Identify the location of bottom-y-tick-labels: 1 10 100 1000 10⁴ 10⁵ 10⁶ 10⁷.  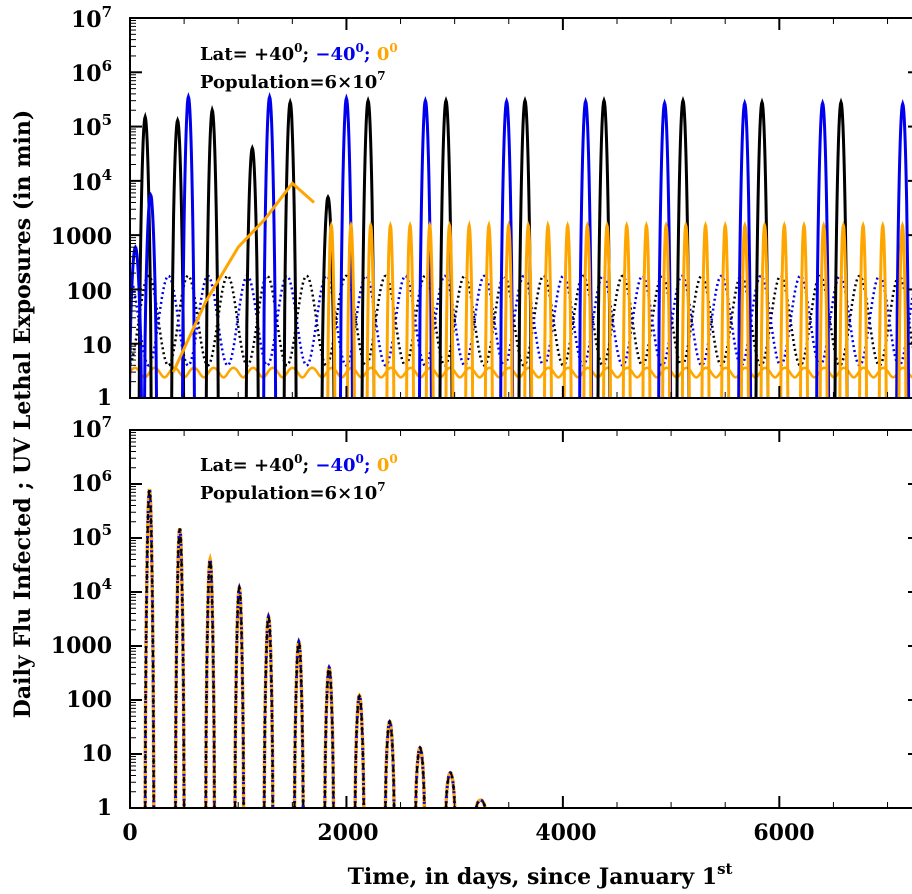
(81, 617).